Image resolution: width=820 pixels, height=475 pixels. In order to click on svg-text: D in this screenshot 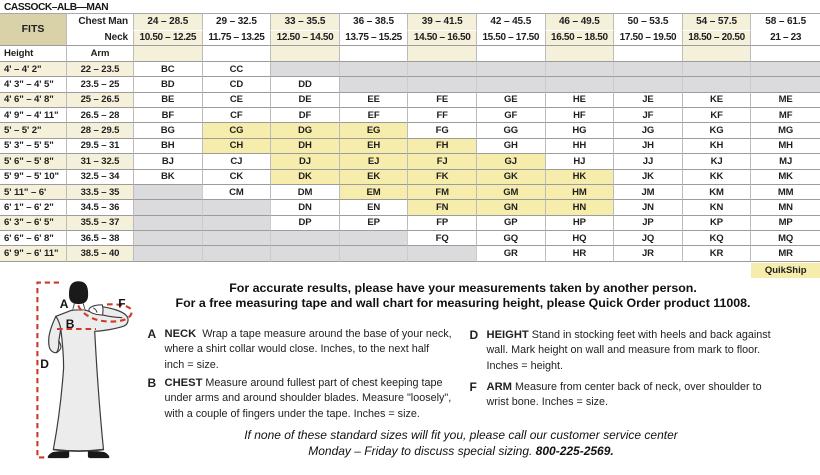, I will do `click(44, 364)`.